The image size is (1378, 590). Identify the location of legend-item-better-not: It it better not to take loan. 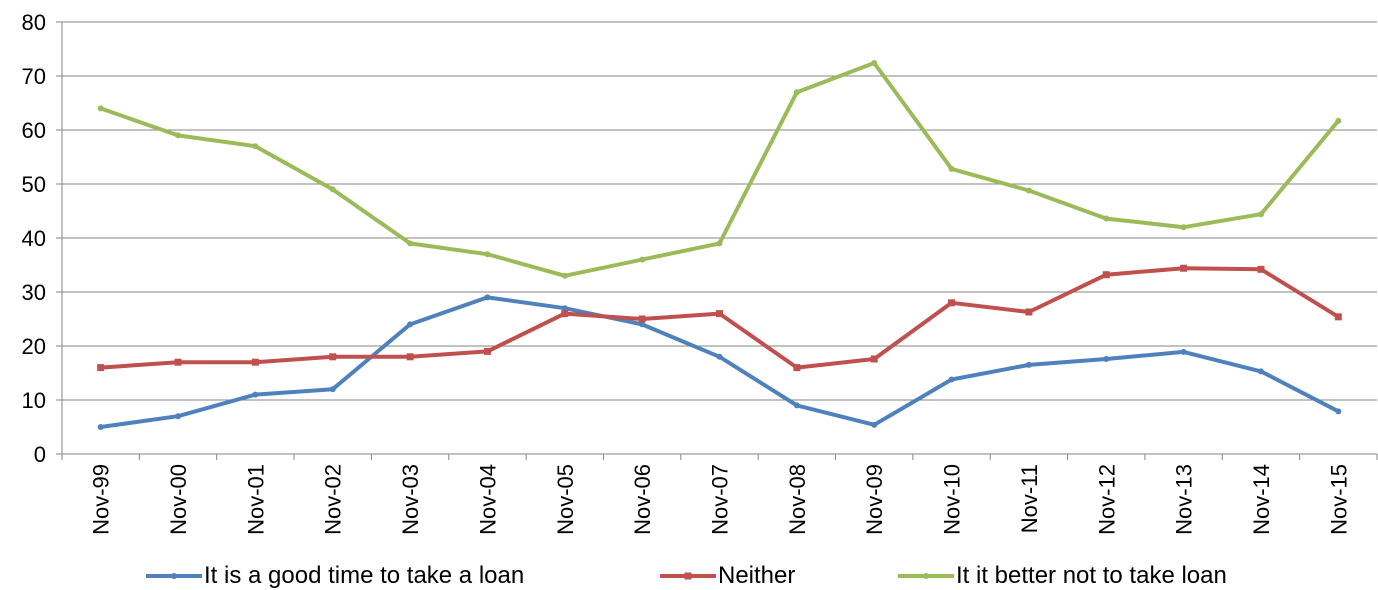
(1062, 576).